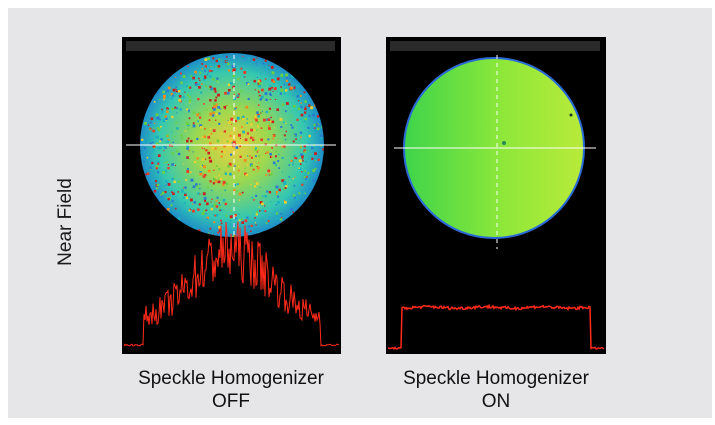 The height and width of the screenshot is (425, 715). Describe the element at coordinates (495, 46) in the screenshot. I see `on-header-bar` at that location.